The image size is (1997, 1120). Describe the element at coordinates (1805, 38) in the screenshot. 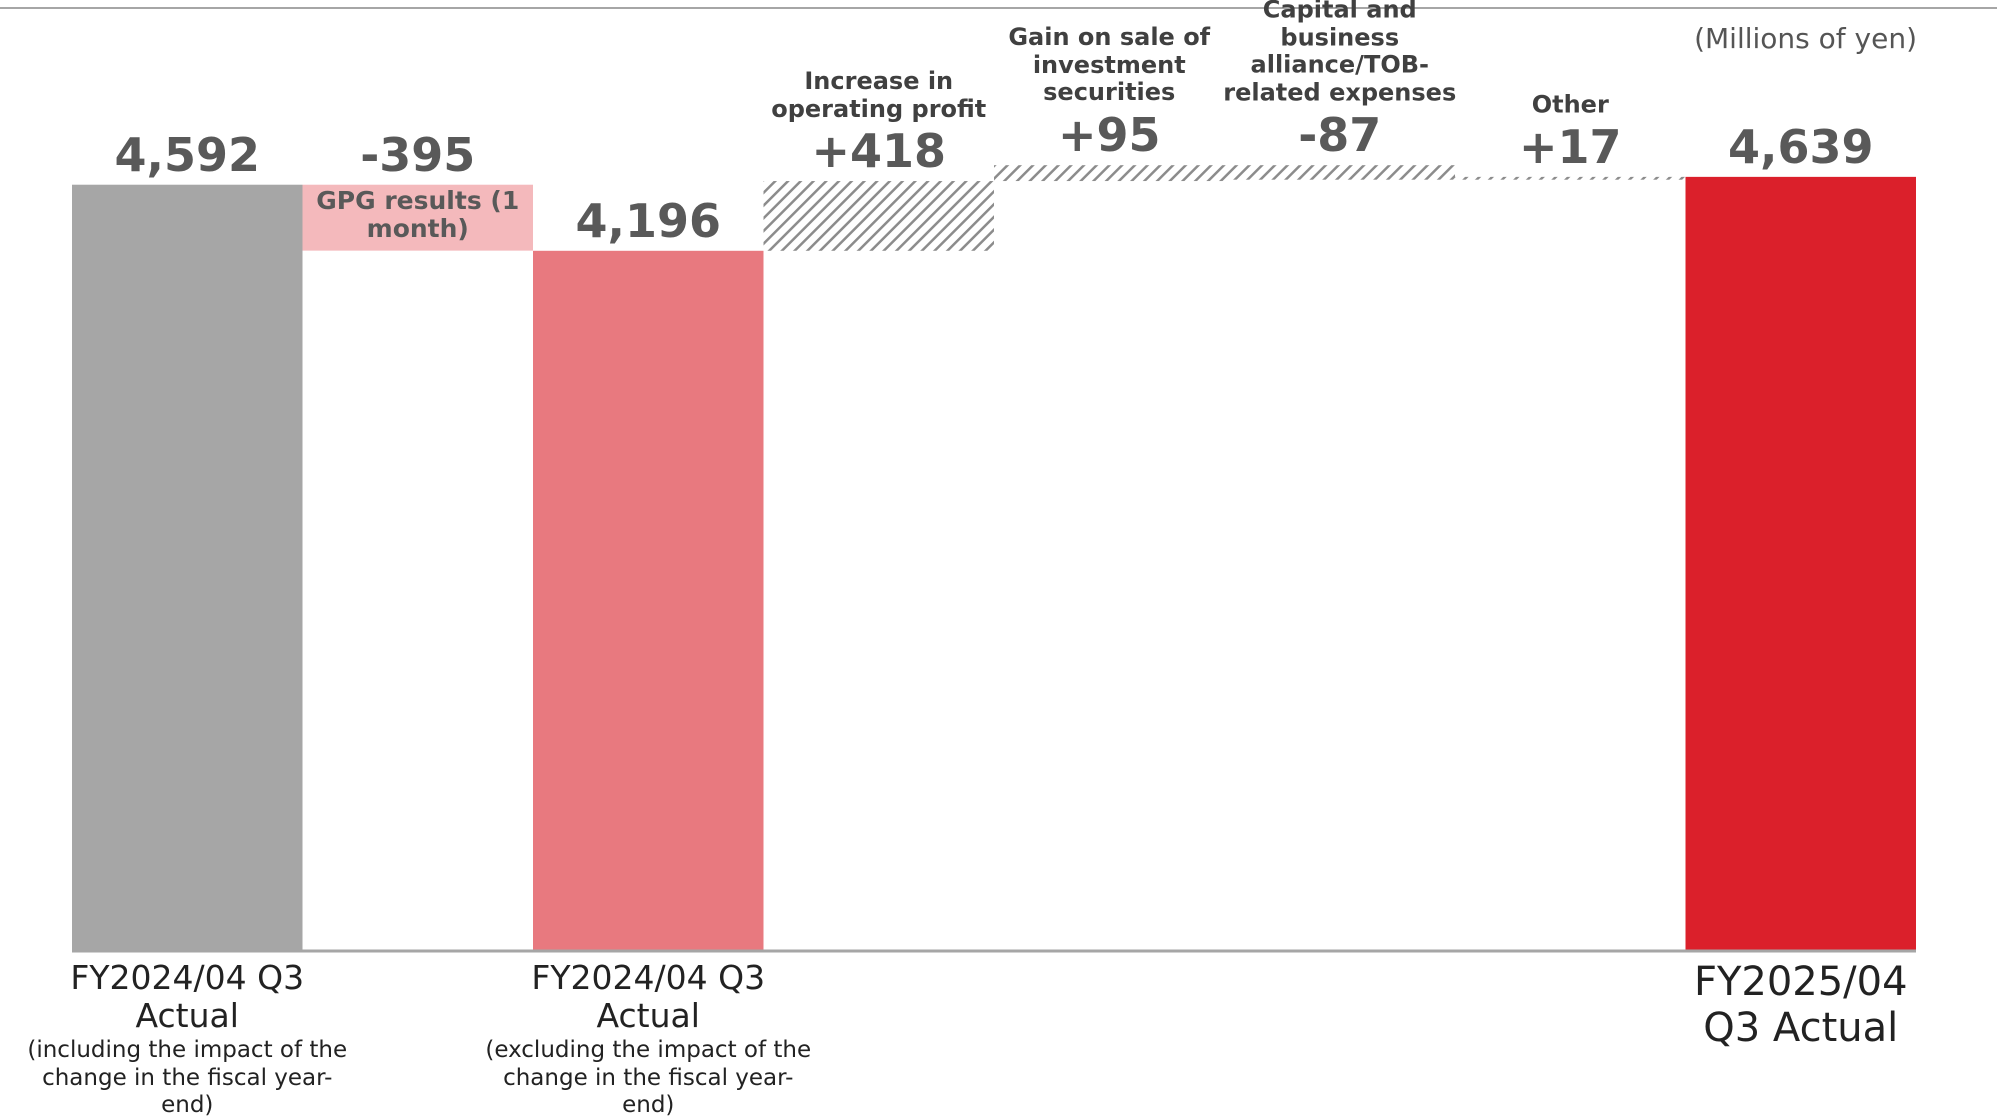

I see `unit-label: (Millions of yen)` at that location.